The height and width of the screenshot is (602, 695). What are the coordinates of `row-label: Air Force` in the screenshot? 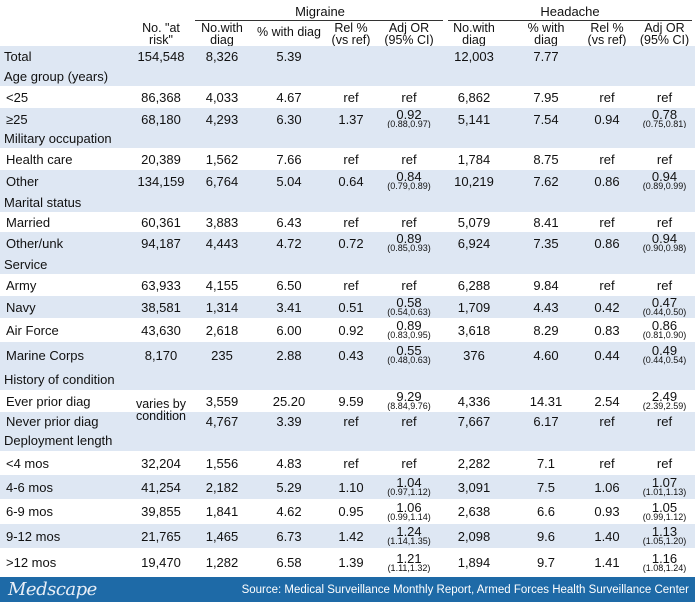 It's located at (32, 330).